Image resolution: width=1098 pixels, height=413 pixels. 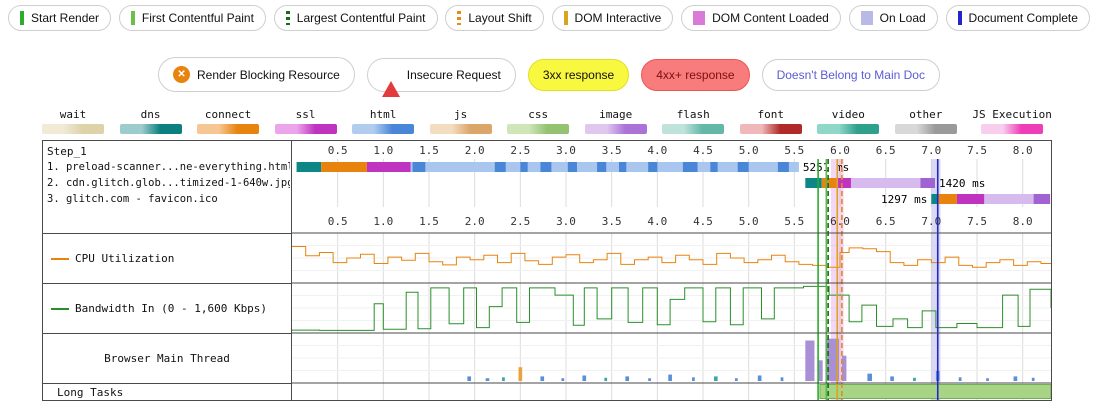 What do you see at coordinates (453, 74) in the screenshot?
I see `legend-label: Insecure Request` at bounding box center [453, 74].